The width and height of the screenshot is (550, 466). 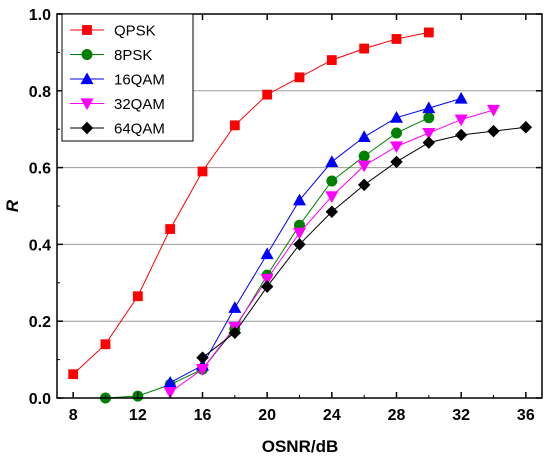 I want to click on y-tick-label: 0.4, so click(x=40, y=245).